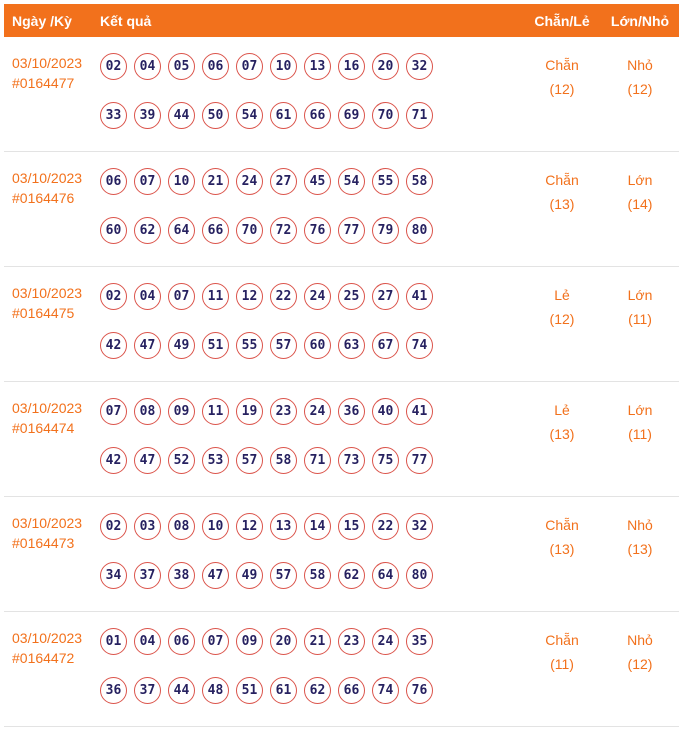  Describe the element at coordinates (351, 460) in the screenshot. I see `number-ball: 73` at that location.